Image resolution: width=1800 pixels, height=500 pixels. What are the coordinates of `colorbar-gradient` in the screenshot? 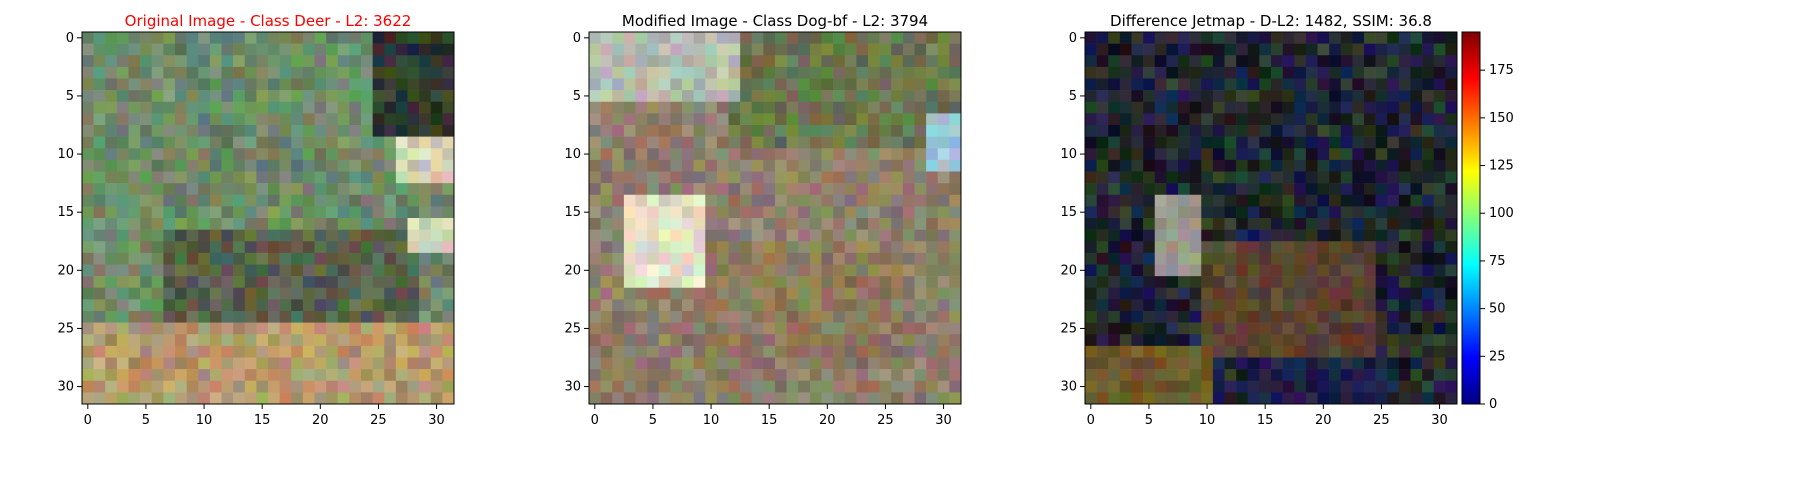 It's located at (1471, 218).